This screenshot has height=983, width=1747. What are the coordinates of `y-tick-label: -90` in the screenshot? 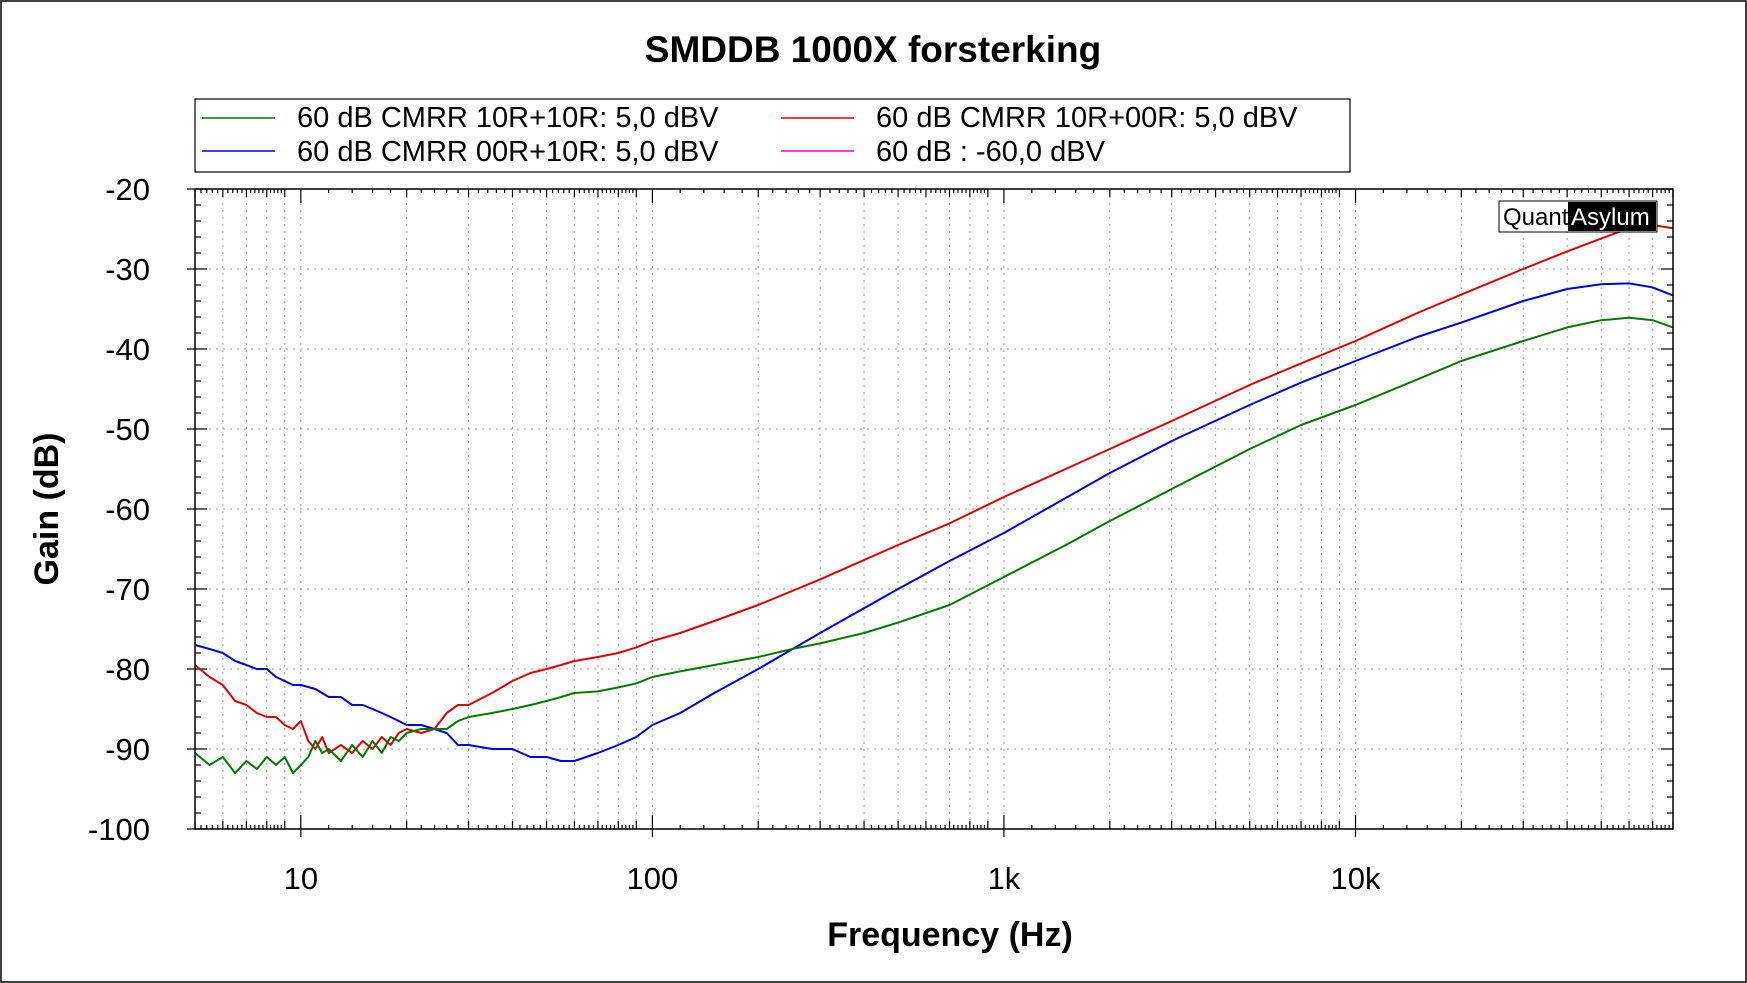 It's located at (127, 749).